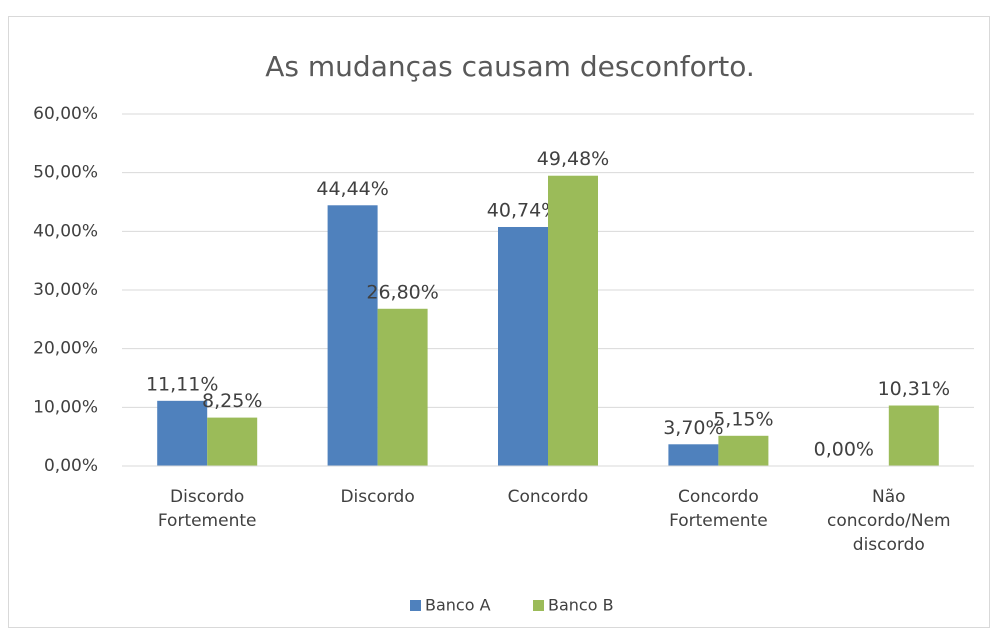 The height and width of the screenshot is (636, 999). I want to click on y-tick-label: 10,00%, so click(65, 407).